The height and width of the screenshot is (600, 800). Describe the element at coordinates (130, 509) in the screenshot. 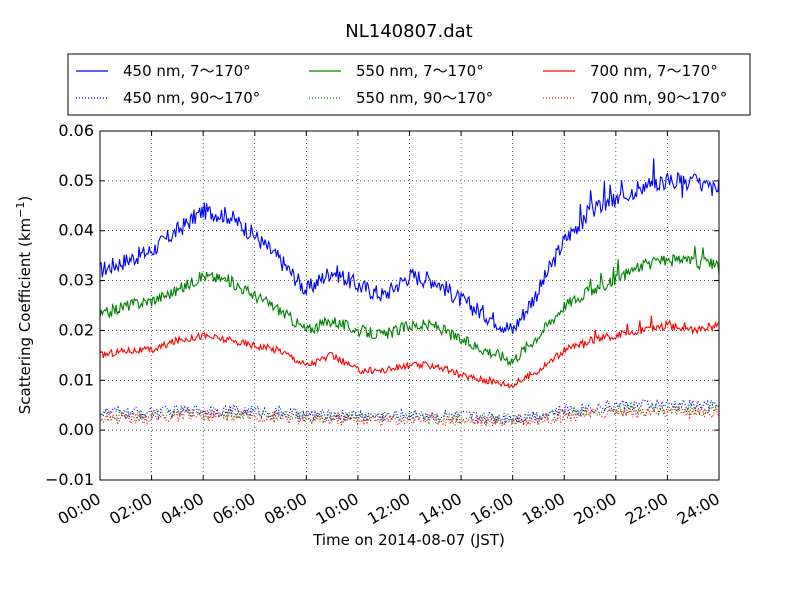

I see `x-tick-label: 02:00` at that location.